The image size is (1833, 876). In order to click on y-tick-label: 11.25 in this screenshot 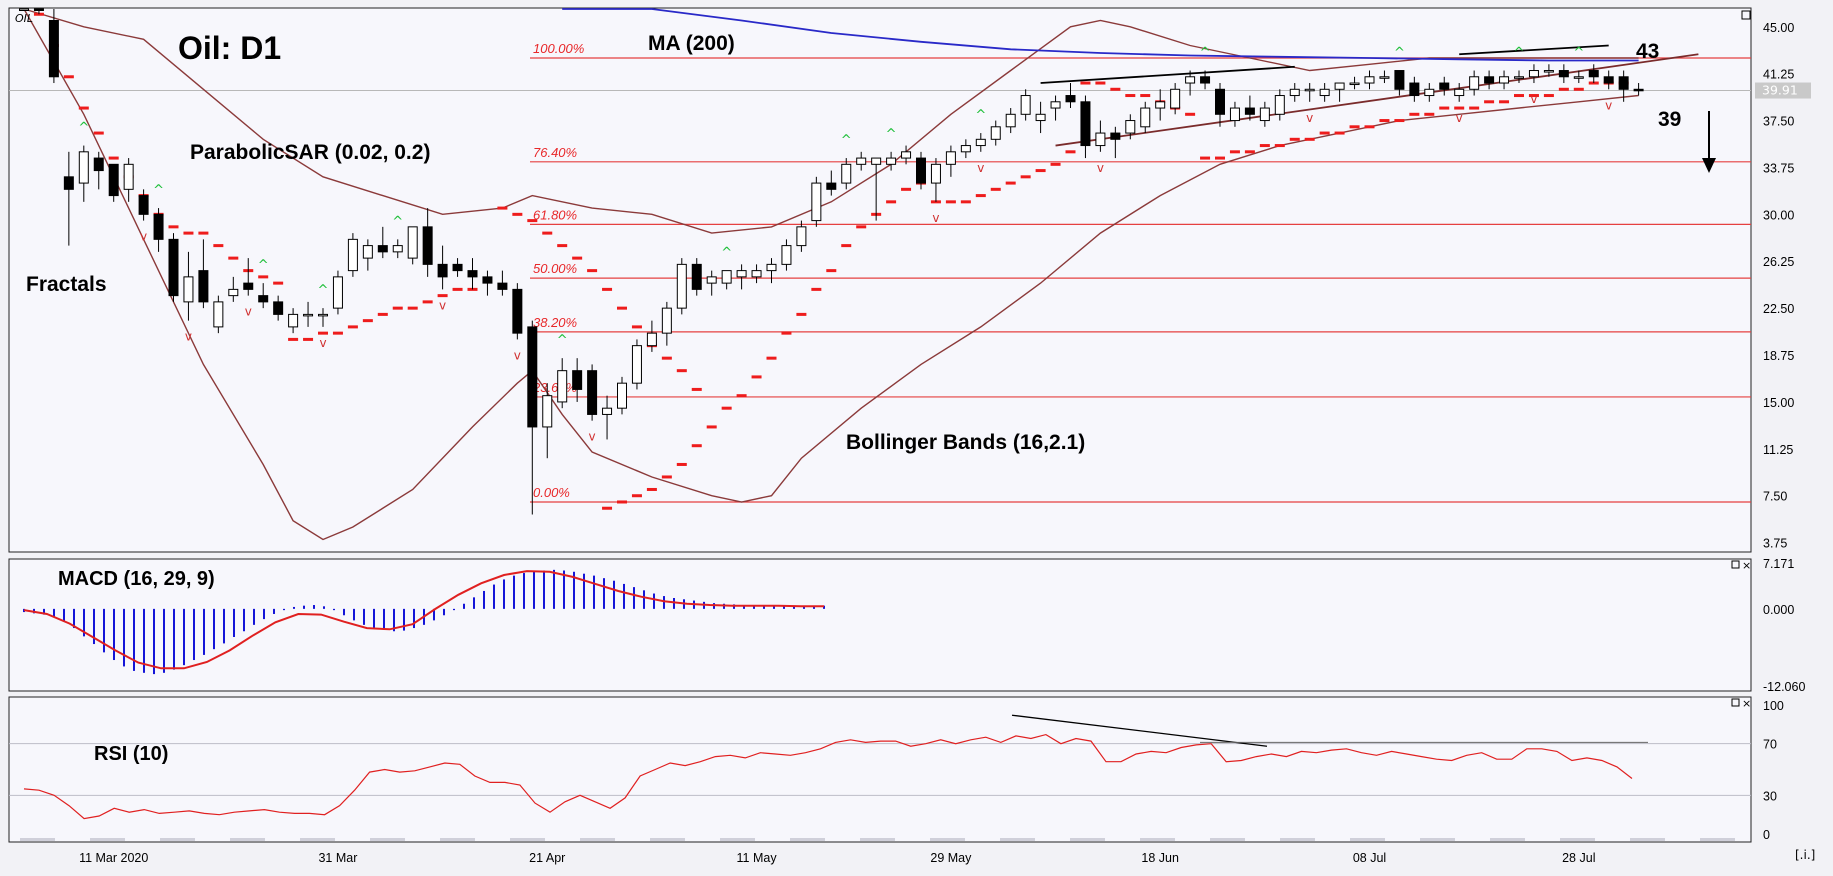, I will do `click(1778, 450)`.